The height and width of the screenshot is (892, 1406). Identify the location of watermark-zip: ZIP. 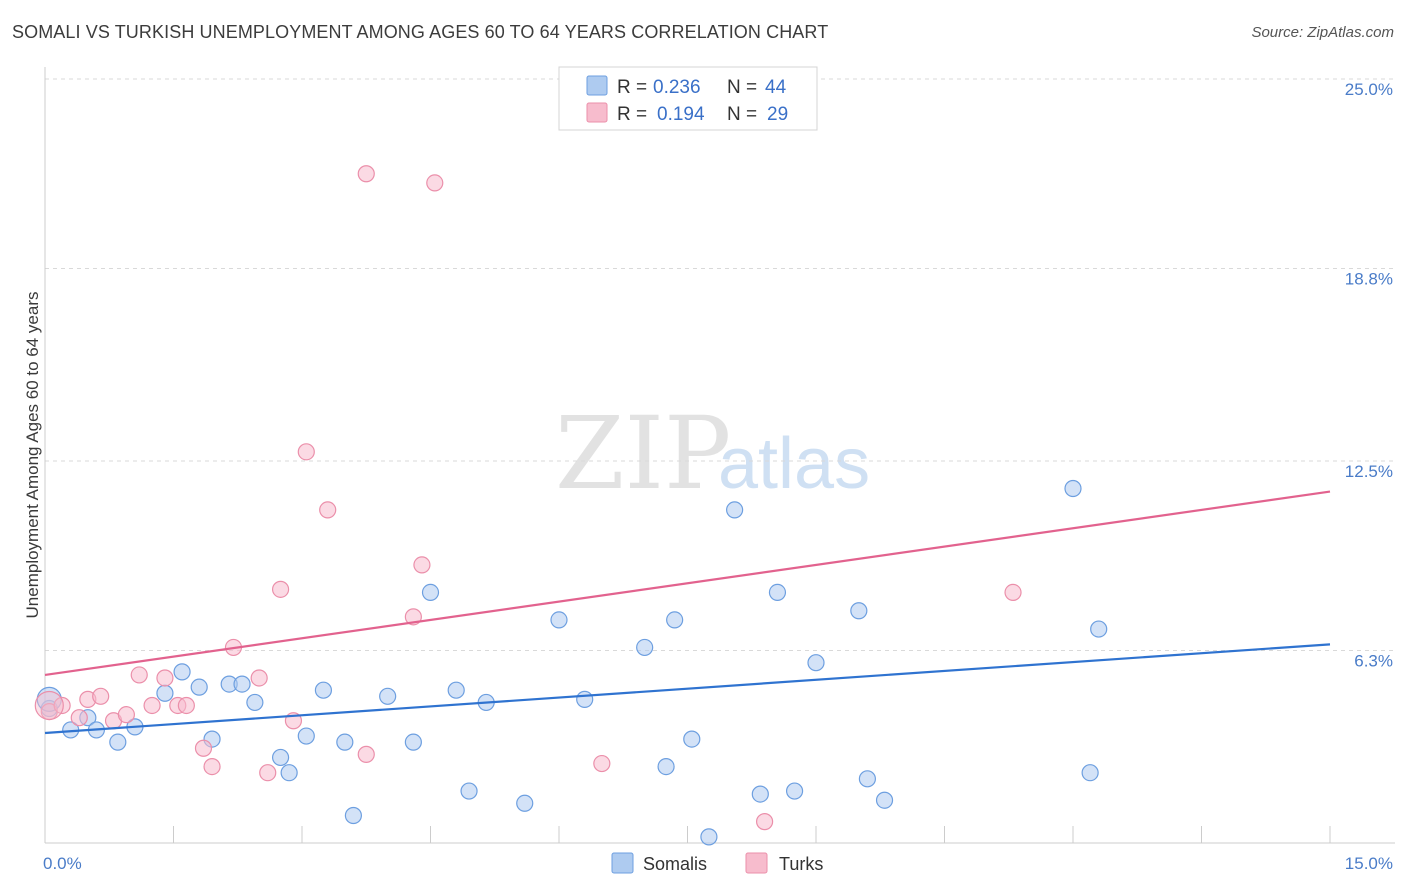
(643, 453).